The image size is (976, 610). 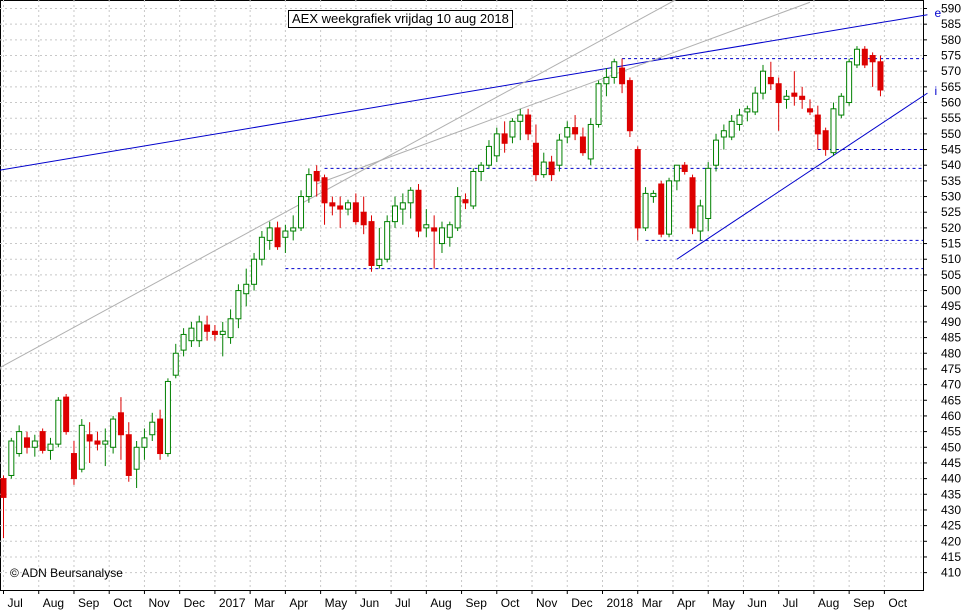 I want to click on y-tick-label: 410, so click(x=951, y=573).